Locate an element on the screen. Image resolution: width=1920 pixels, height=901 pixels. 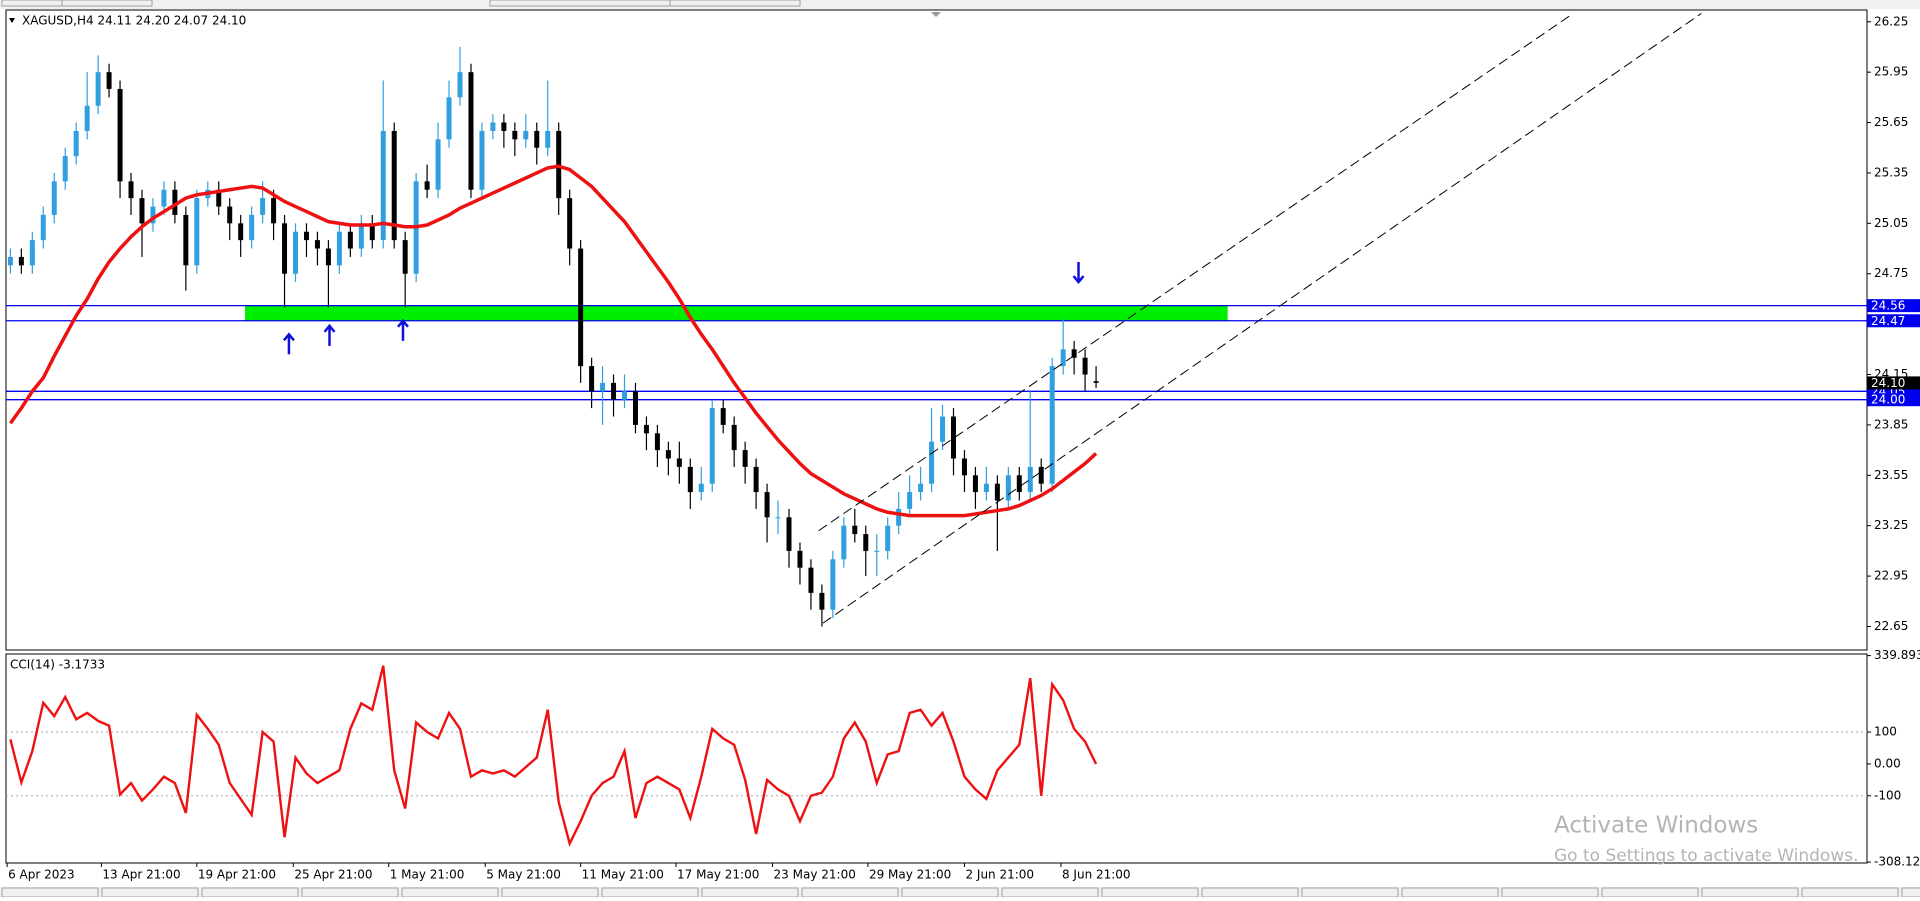
y-tick-label: 25.05 is located at coordinates (1891, 223).